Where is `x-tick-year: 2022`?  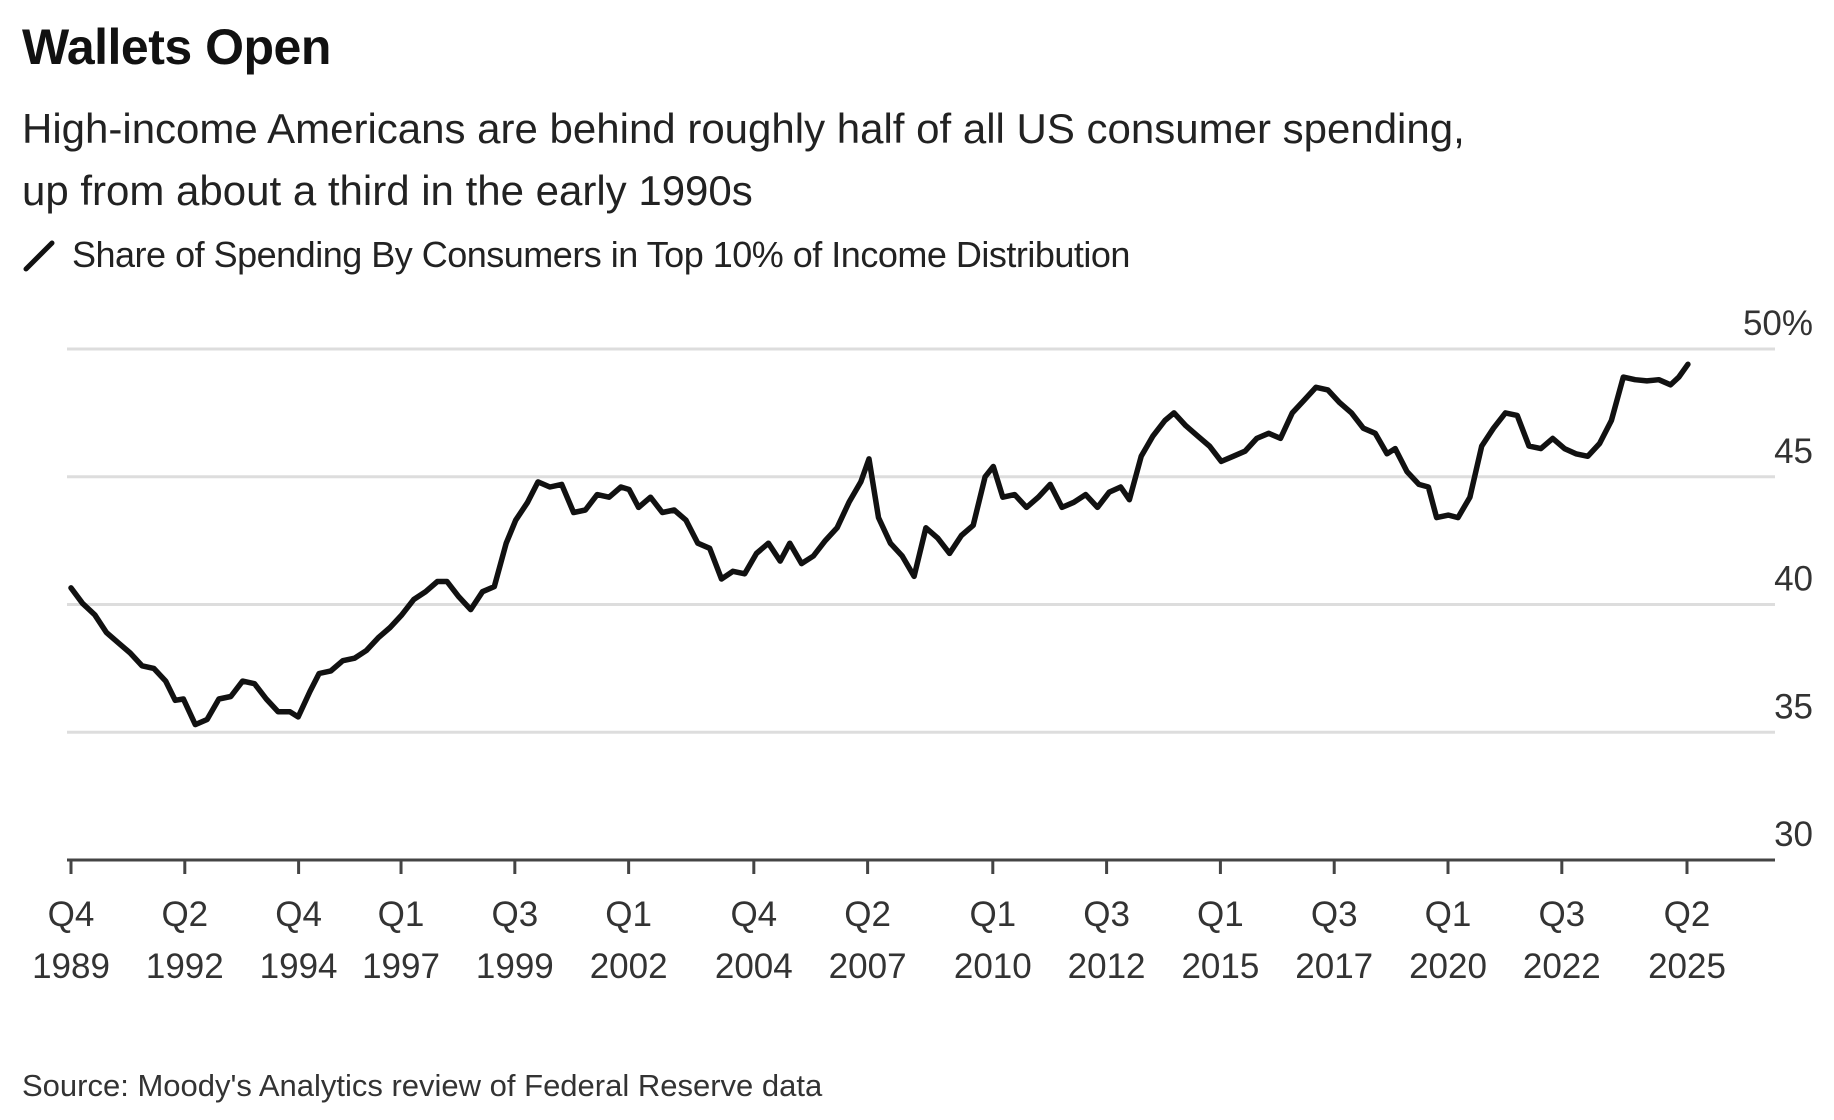
x-tick-year: 2022 is located at coordinates (1562, 966).